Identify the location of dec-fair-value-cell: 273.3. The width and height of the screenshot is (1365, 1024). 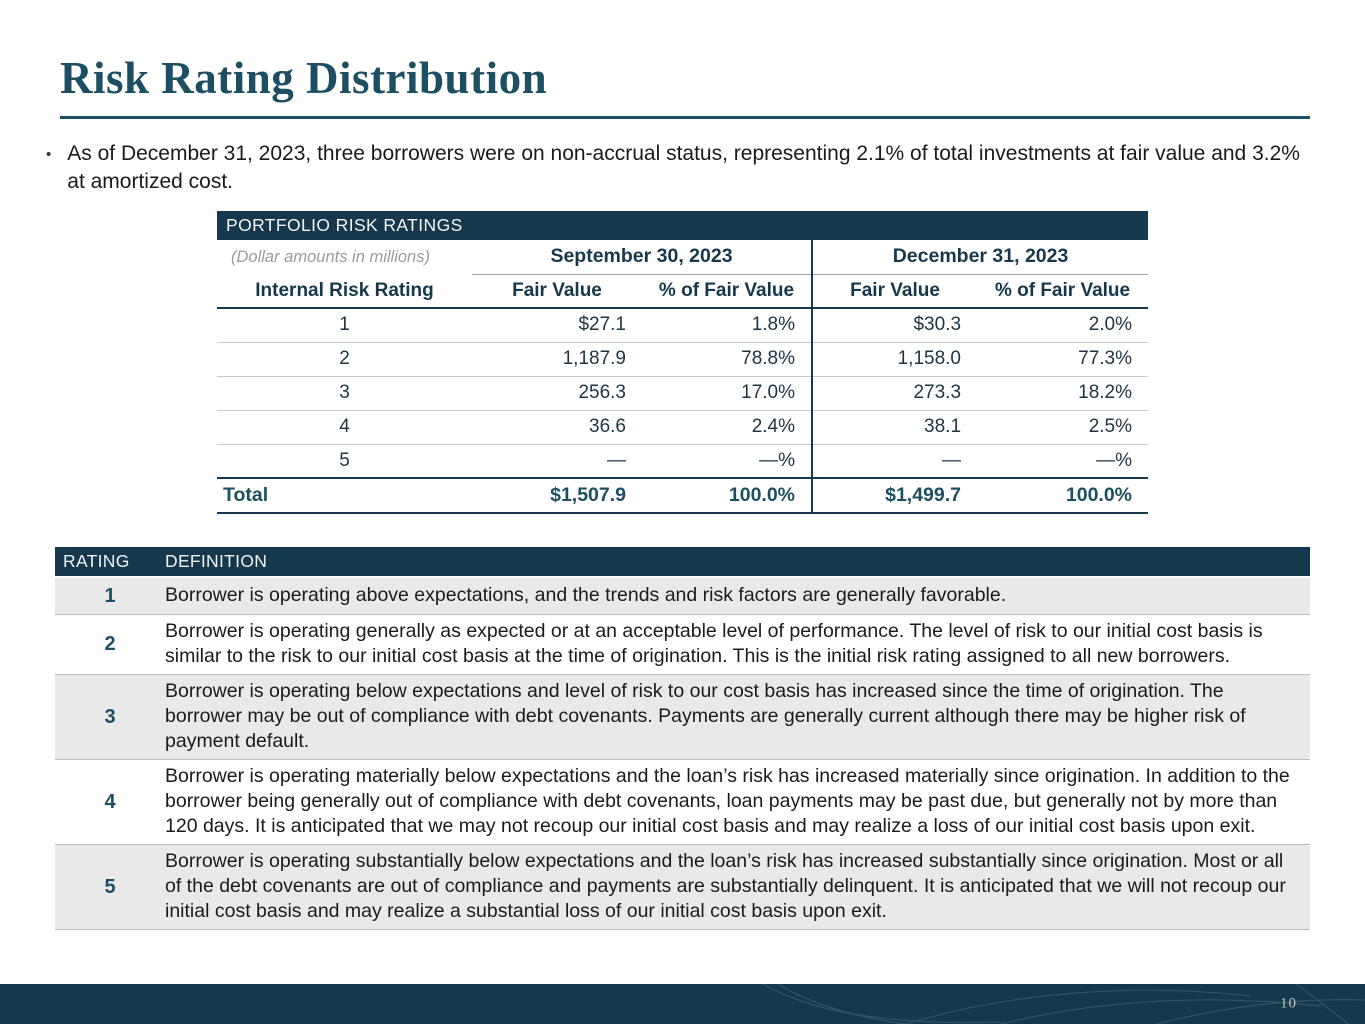
(894, 393).